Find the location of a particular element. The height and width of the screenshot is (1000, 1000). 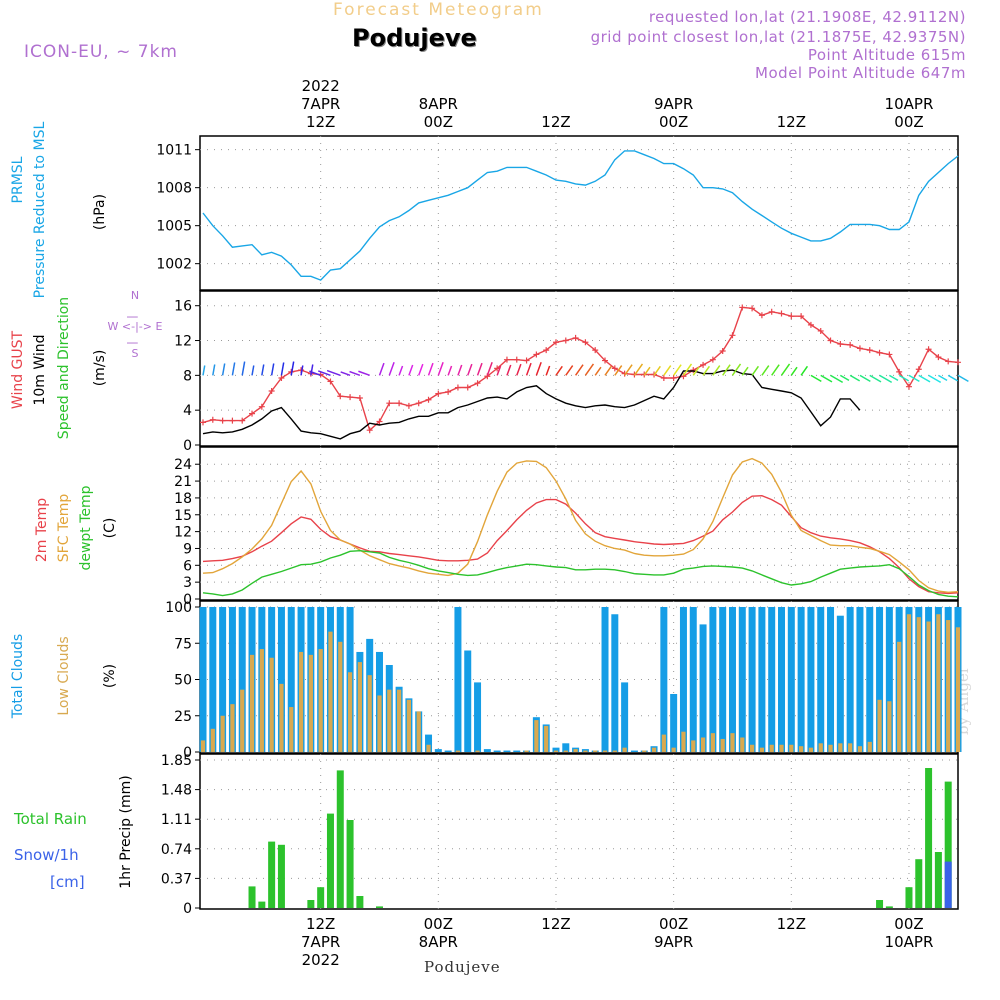

snow-label: Snow/1h is located at coordinates (46, 855).